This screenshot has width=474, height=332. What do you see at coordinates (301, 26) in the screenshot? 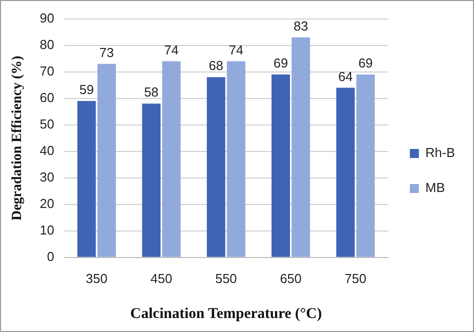
I see `data-label: 83` at bounding box center [301, 26].